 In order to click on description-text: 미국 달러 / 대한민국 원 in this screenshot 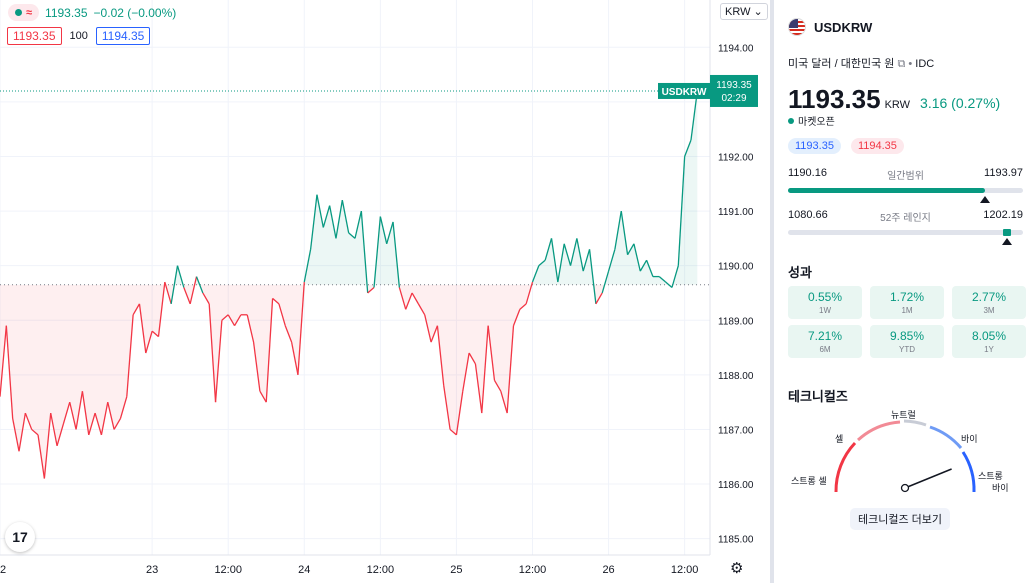, I will do `click(841, 64)`.